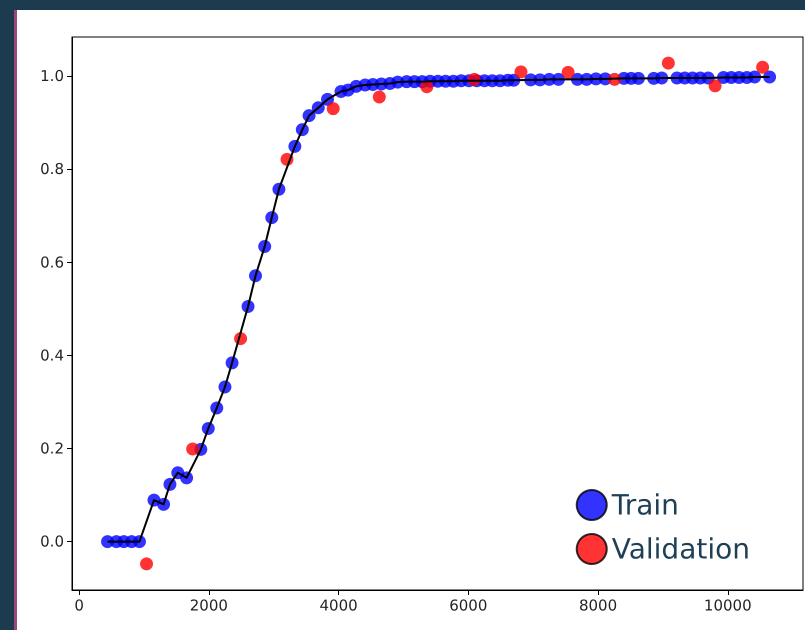 This screenshot has height=630, width=805. Describe the element at coordinates (52, 262) in the screenshot. I see `y-tick-label: 0.6` at that location.